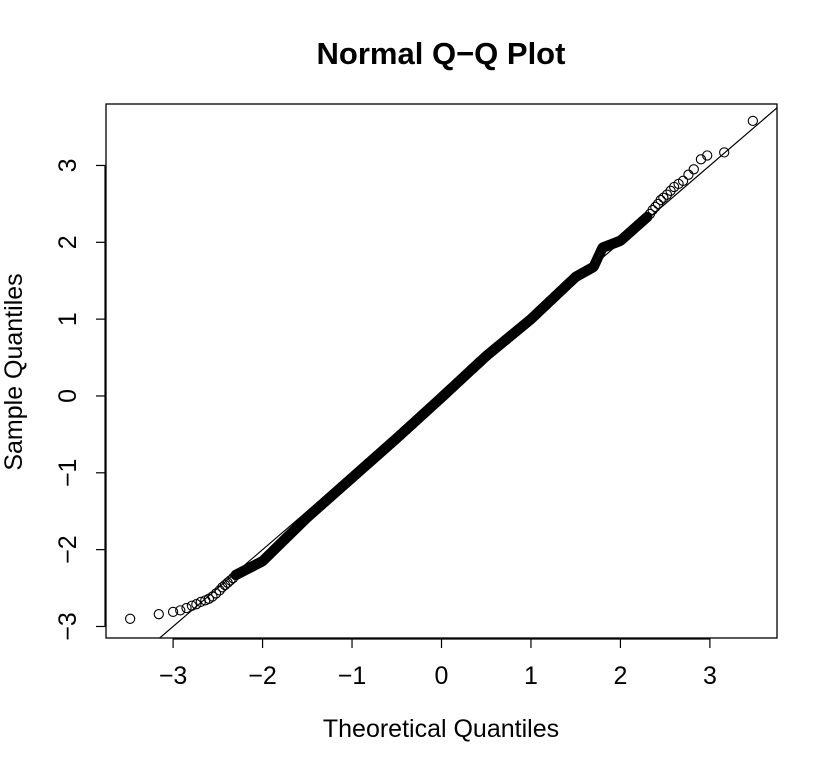 The height and width of the screenshot is (771, 830). I want to click on y-axis: −3 −2 −1 0 1 2 3, so click(80, 400).